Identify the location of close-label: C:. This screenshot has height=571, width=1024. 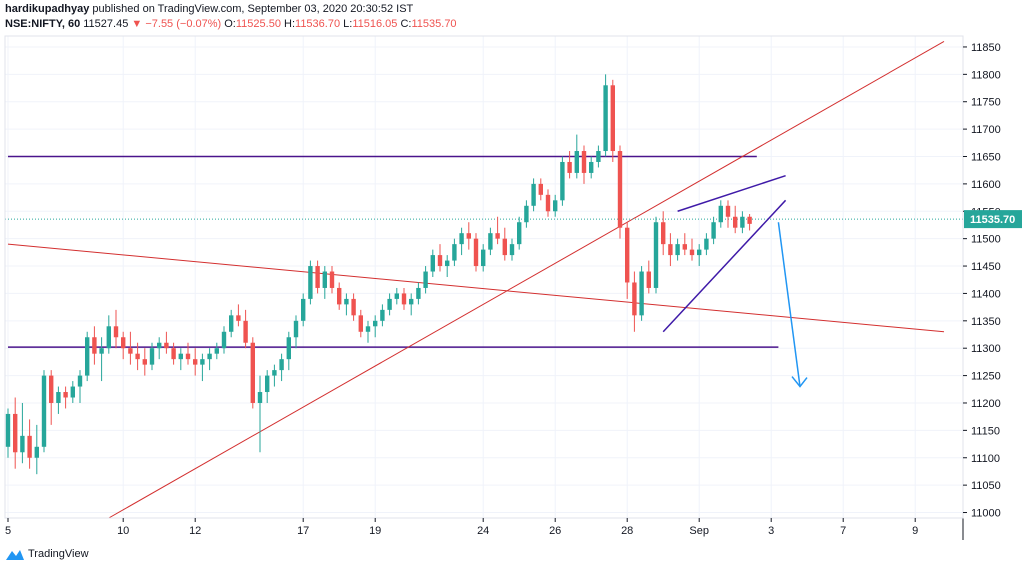
(406, 24).